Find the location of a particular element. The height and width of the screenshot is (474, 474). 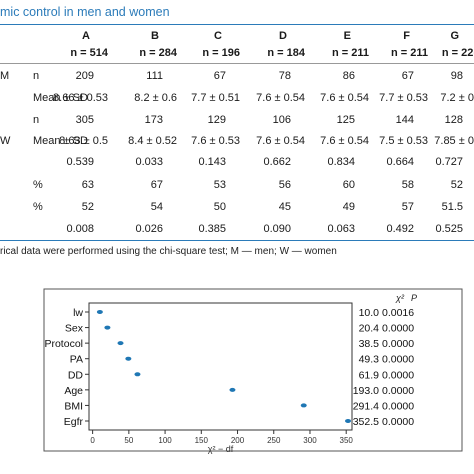

table-cell: 45 is located at coordinates (284, 207).